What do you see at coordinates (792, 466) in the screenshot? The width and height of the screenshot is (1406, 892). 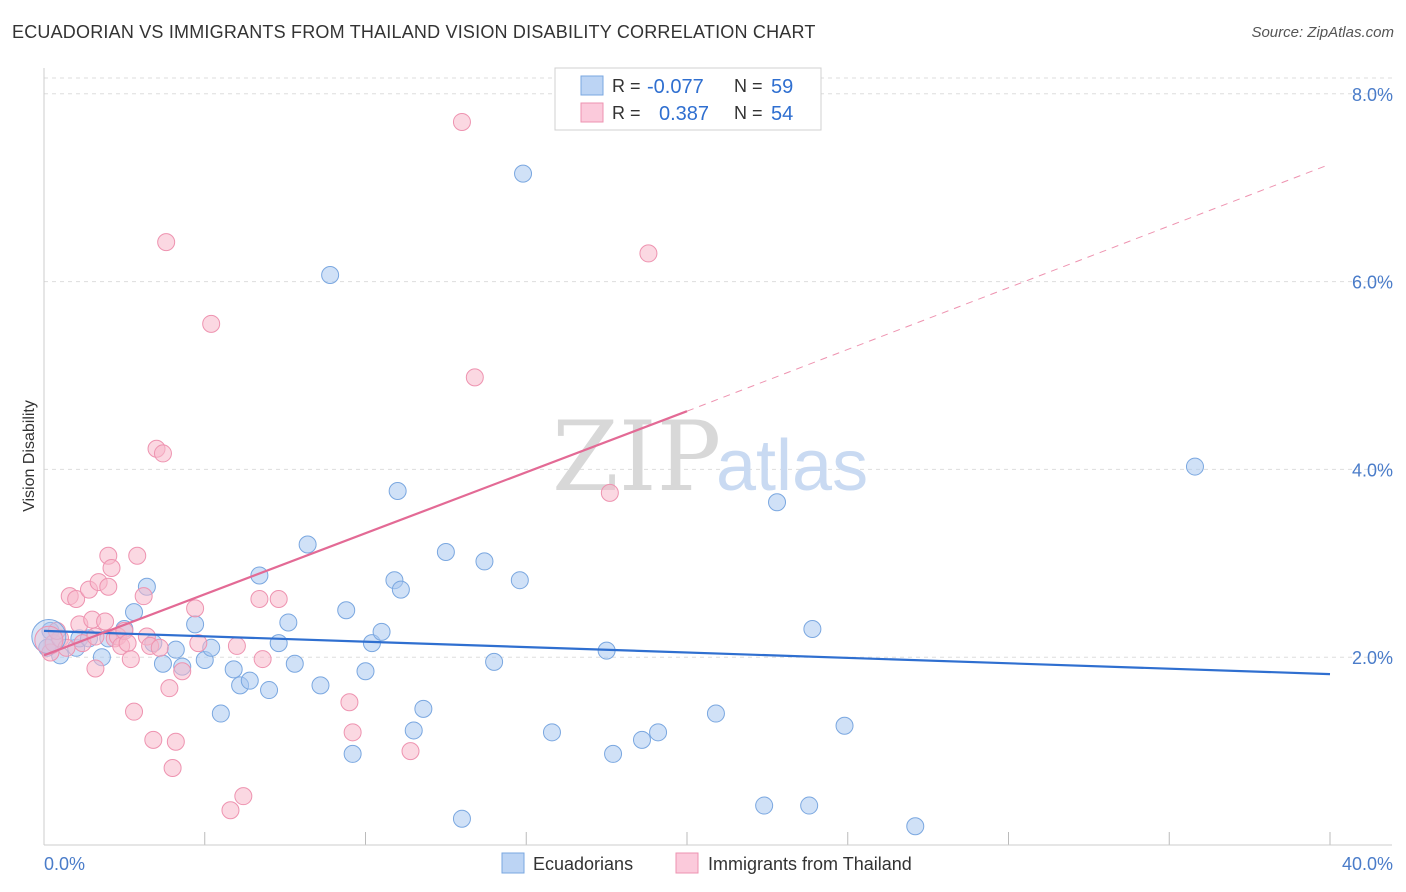 I see `watermark-atlas: atlas` at bounding box center [792, 466].